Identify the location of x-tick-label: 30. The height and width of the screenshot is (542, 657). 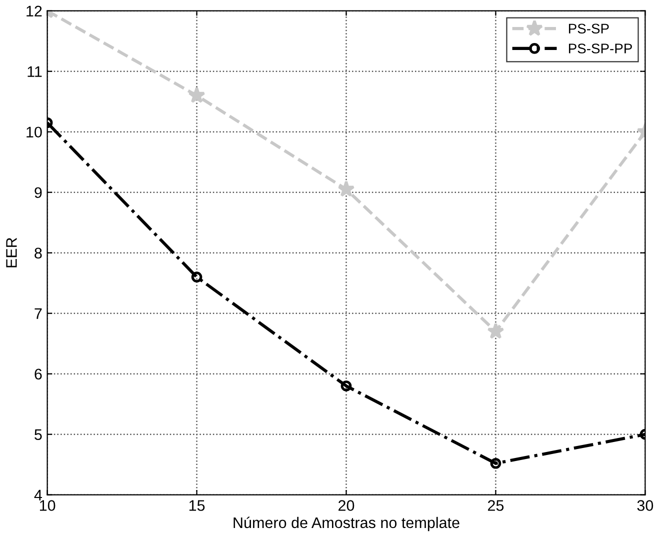
(645, 505).